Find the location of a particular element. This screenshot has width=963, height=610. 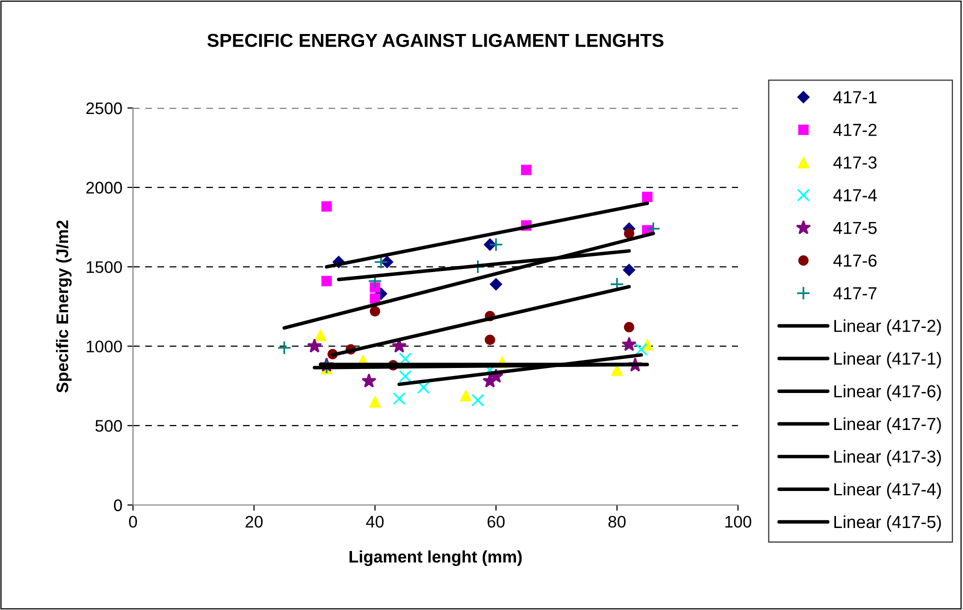

y-axis-title: Specific Energy (J/m2 is located at coordinates (64, 306).